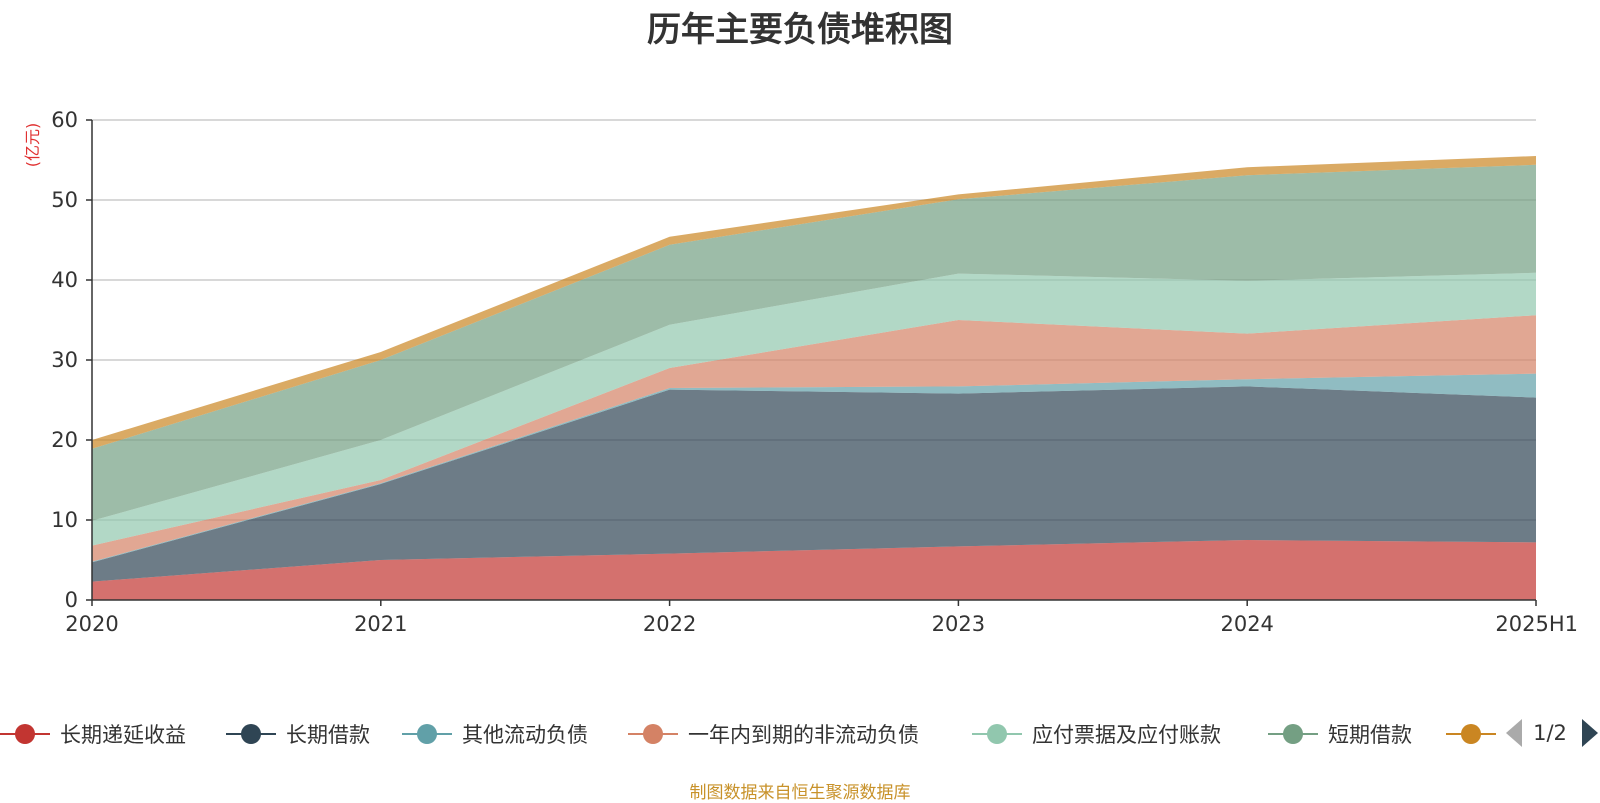 This screenshot has width=1600, height=803. Describe the element at coordinates (64, 200) in the screenshot. I see `y-tick-label: 50` at that location.